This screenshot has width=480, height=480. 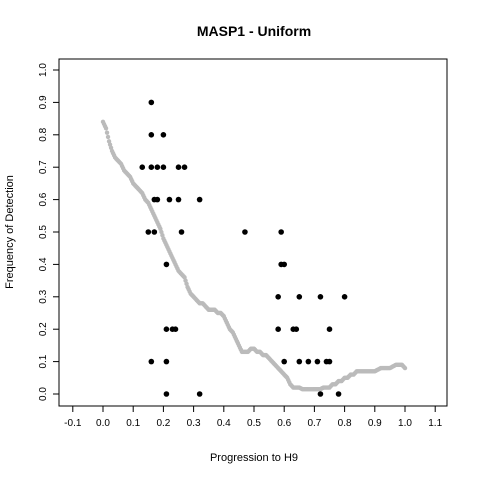 What do you see at coordinates (254, 458) in the screenshot?
I see `x-axis-label: Progression to H9` at bounding box center [254, 458].